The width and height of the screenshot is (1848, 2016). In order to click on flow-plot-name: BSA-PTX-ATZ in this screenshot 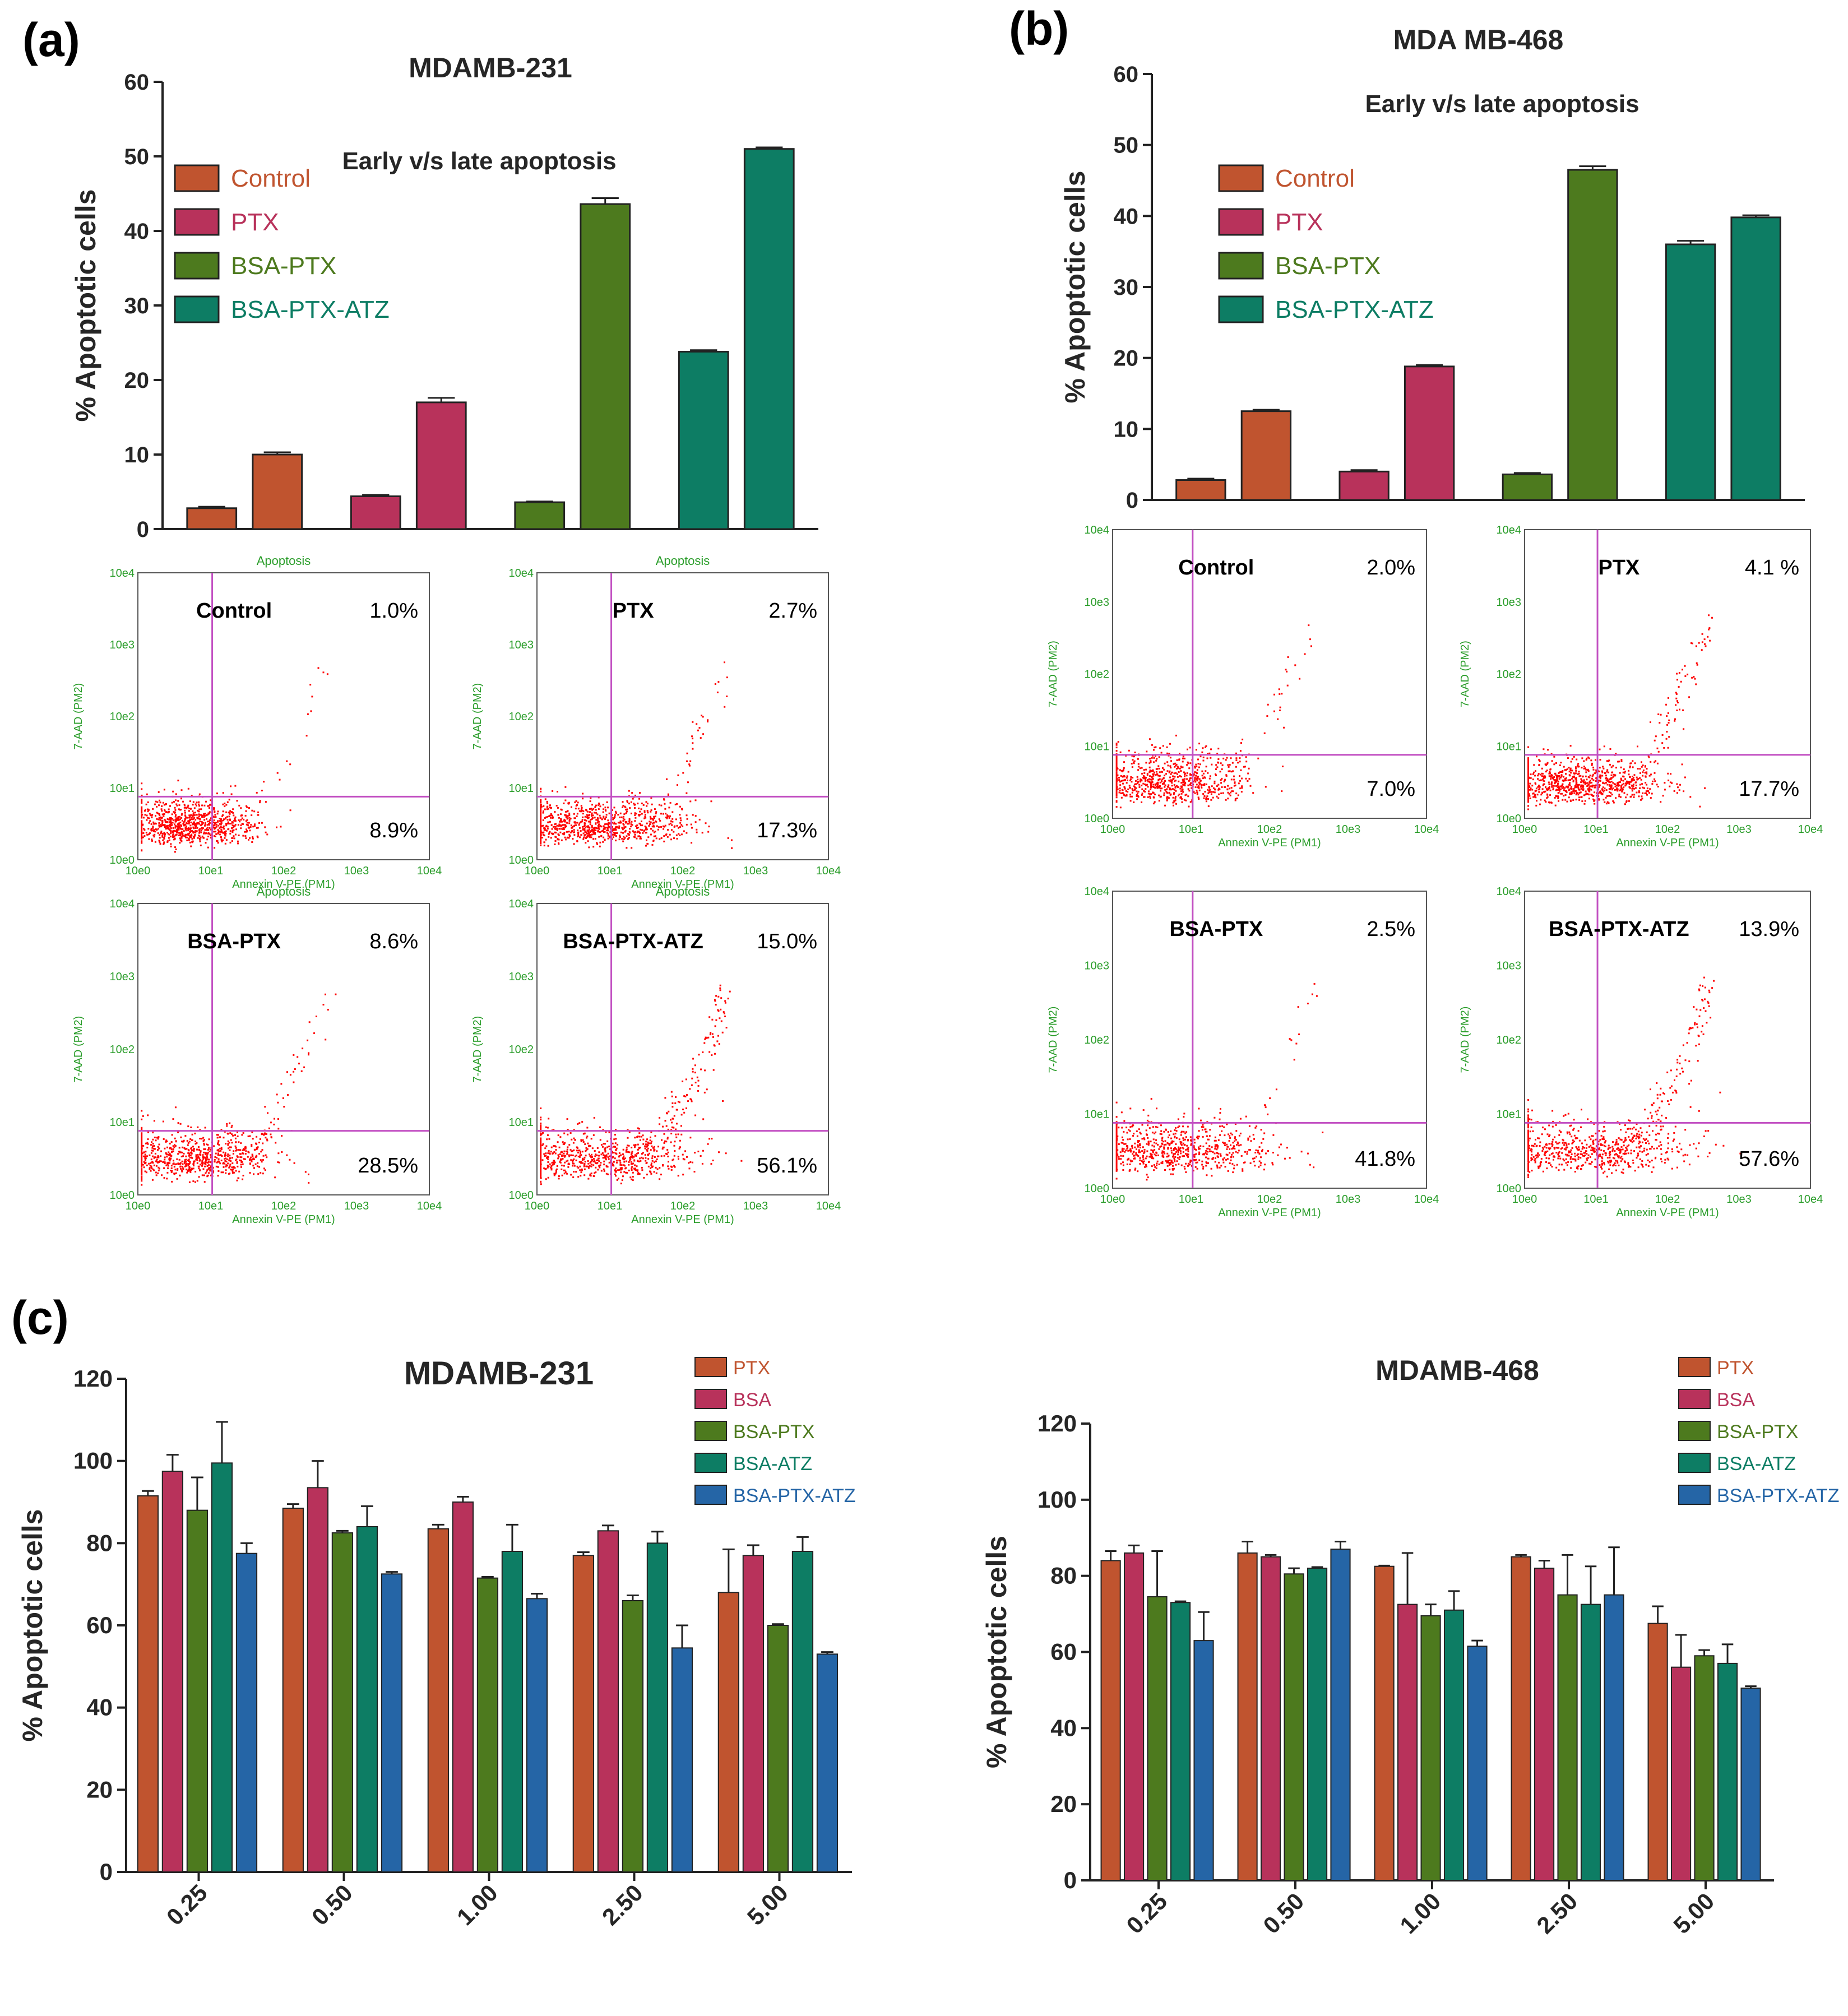, I will do `click(633, 941)`.